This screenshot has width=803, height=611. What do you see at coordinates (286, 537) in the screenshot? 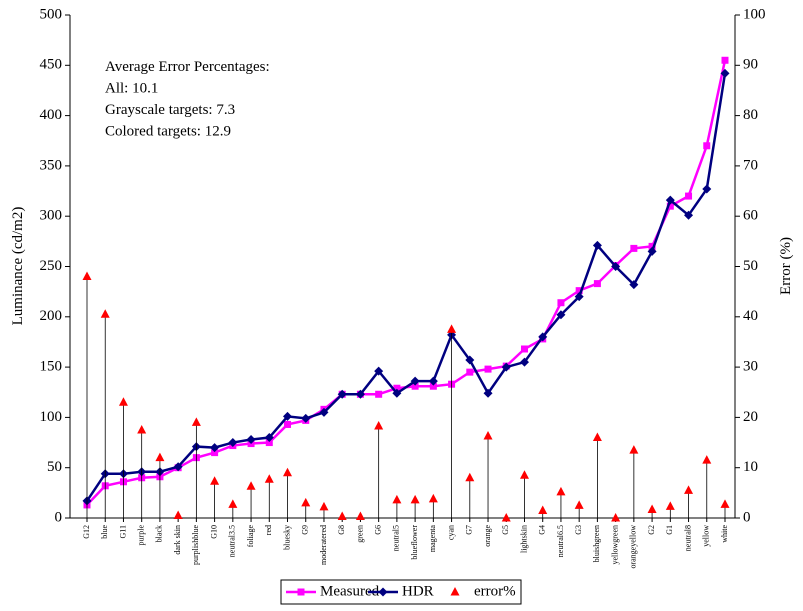
I see `x-tick-label: bluesky` at bounding box center [286, 537].